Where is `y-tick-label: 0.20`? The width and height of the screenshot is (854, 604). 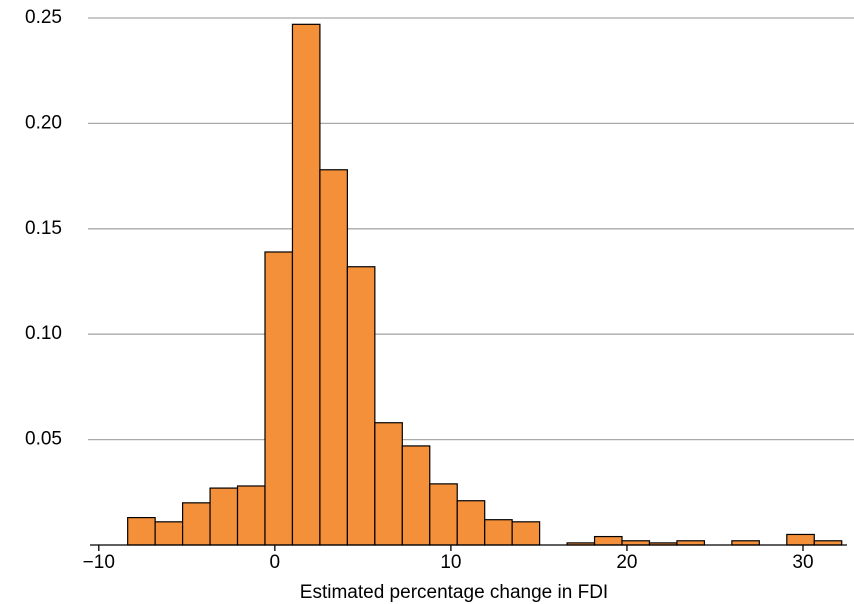
y-tick-label: 0.20 is located at coordinates (43, 122).